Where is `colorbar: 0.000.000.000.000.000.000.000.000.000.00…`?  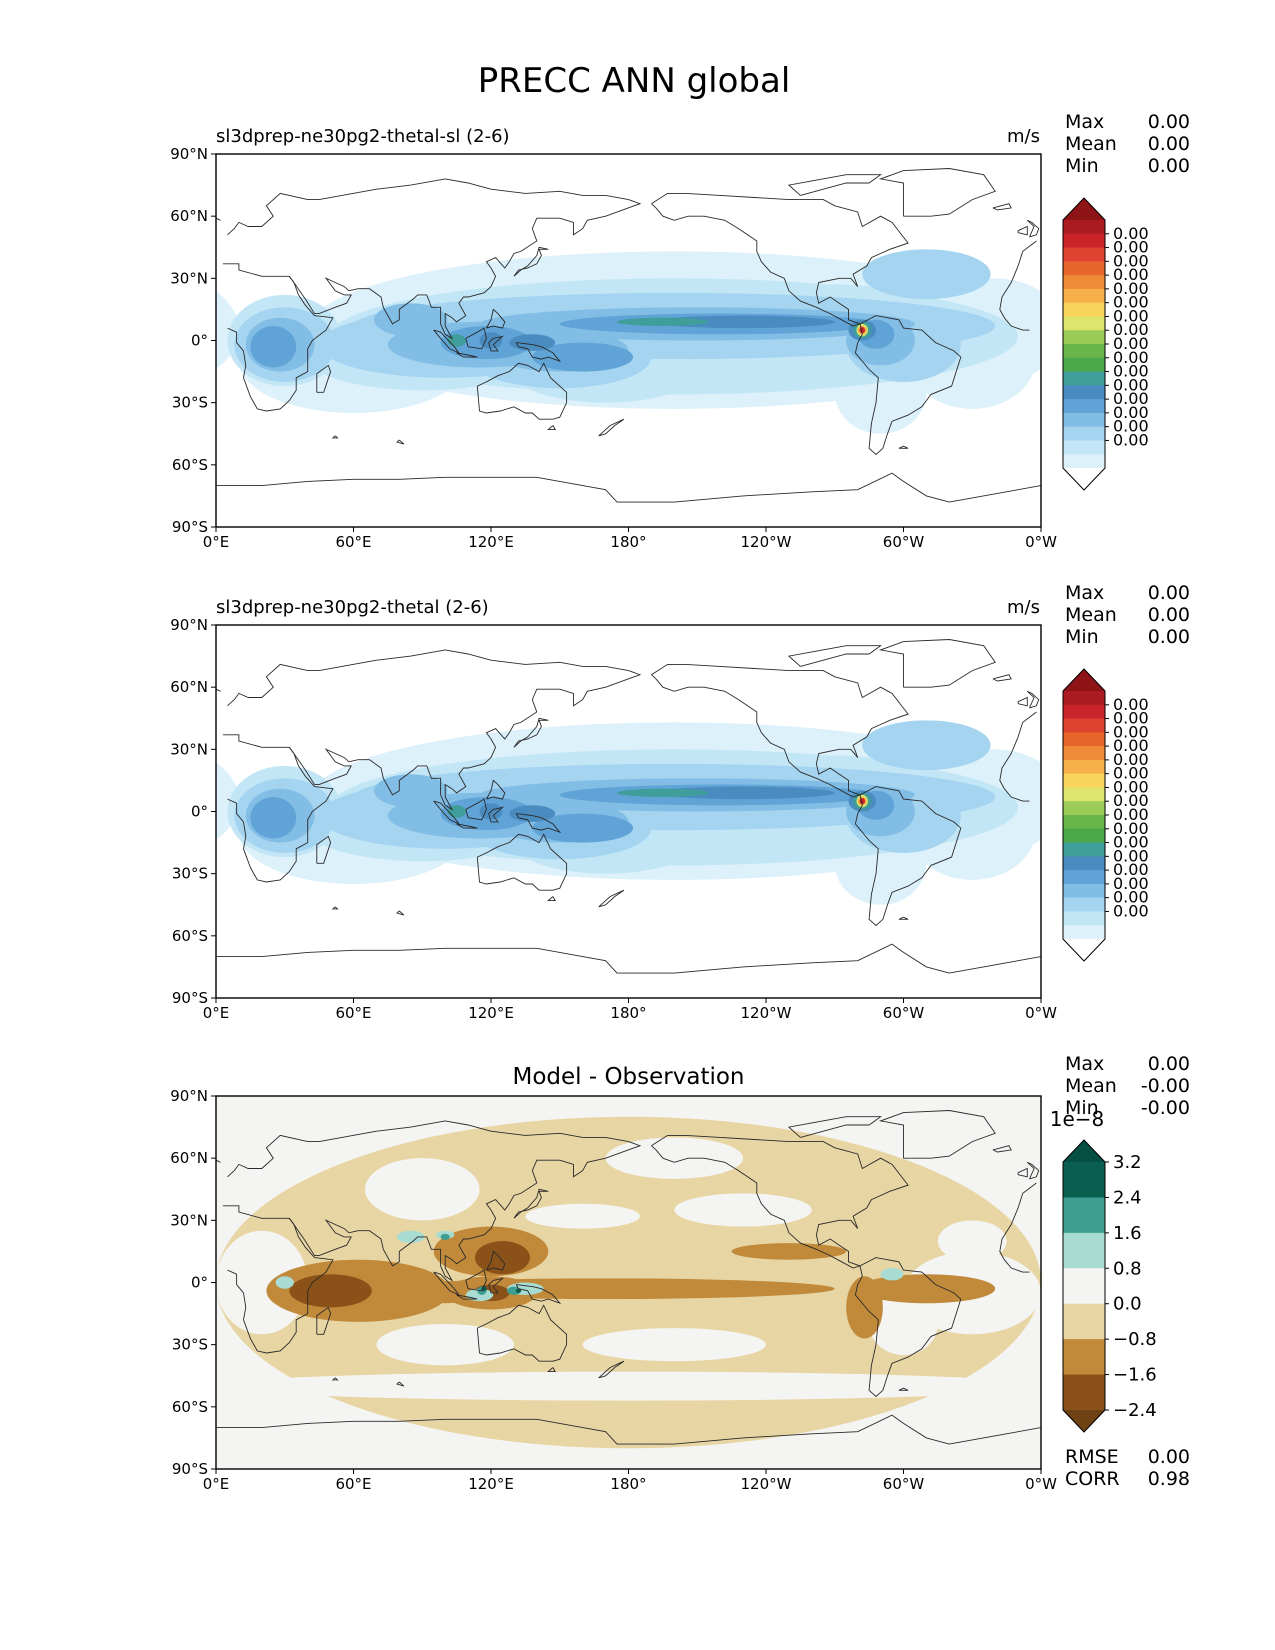 colorbar: 0.000.000.000.000.000.000.000.000.000.00… is located at coordinates (1105, 815).